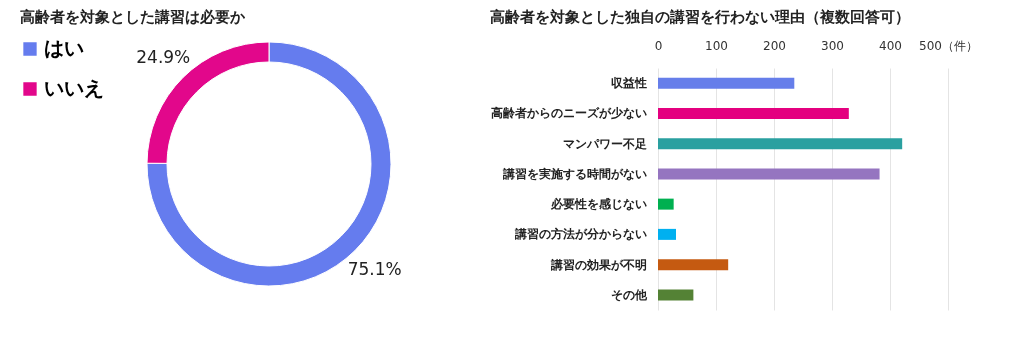 The image size is (1024, 346). Describe the element at coordinates (64, 48) in the screenshot. I see `legend-label: はい` at that location.